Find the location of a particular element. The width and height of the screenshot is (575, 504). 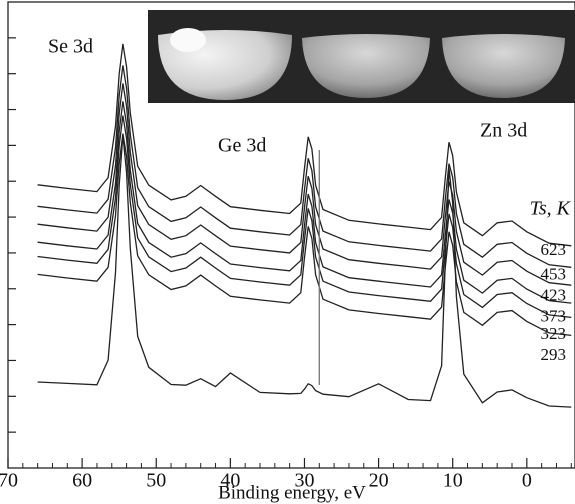

series-label: 373 is located at coordinates (554, 316).